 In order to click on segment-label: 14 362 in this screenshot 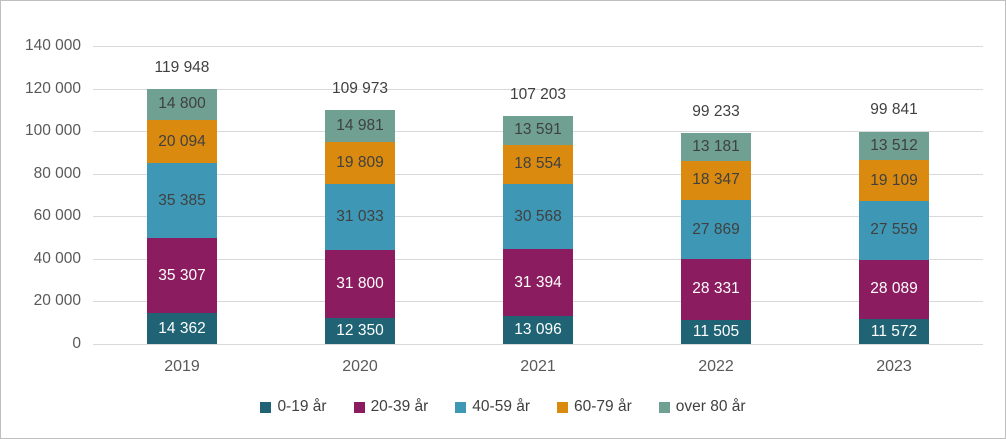, I will do `click(182, 328)`.